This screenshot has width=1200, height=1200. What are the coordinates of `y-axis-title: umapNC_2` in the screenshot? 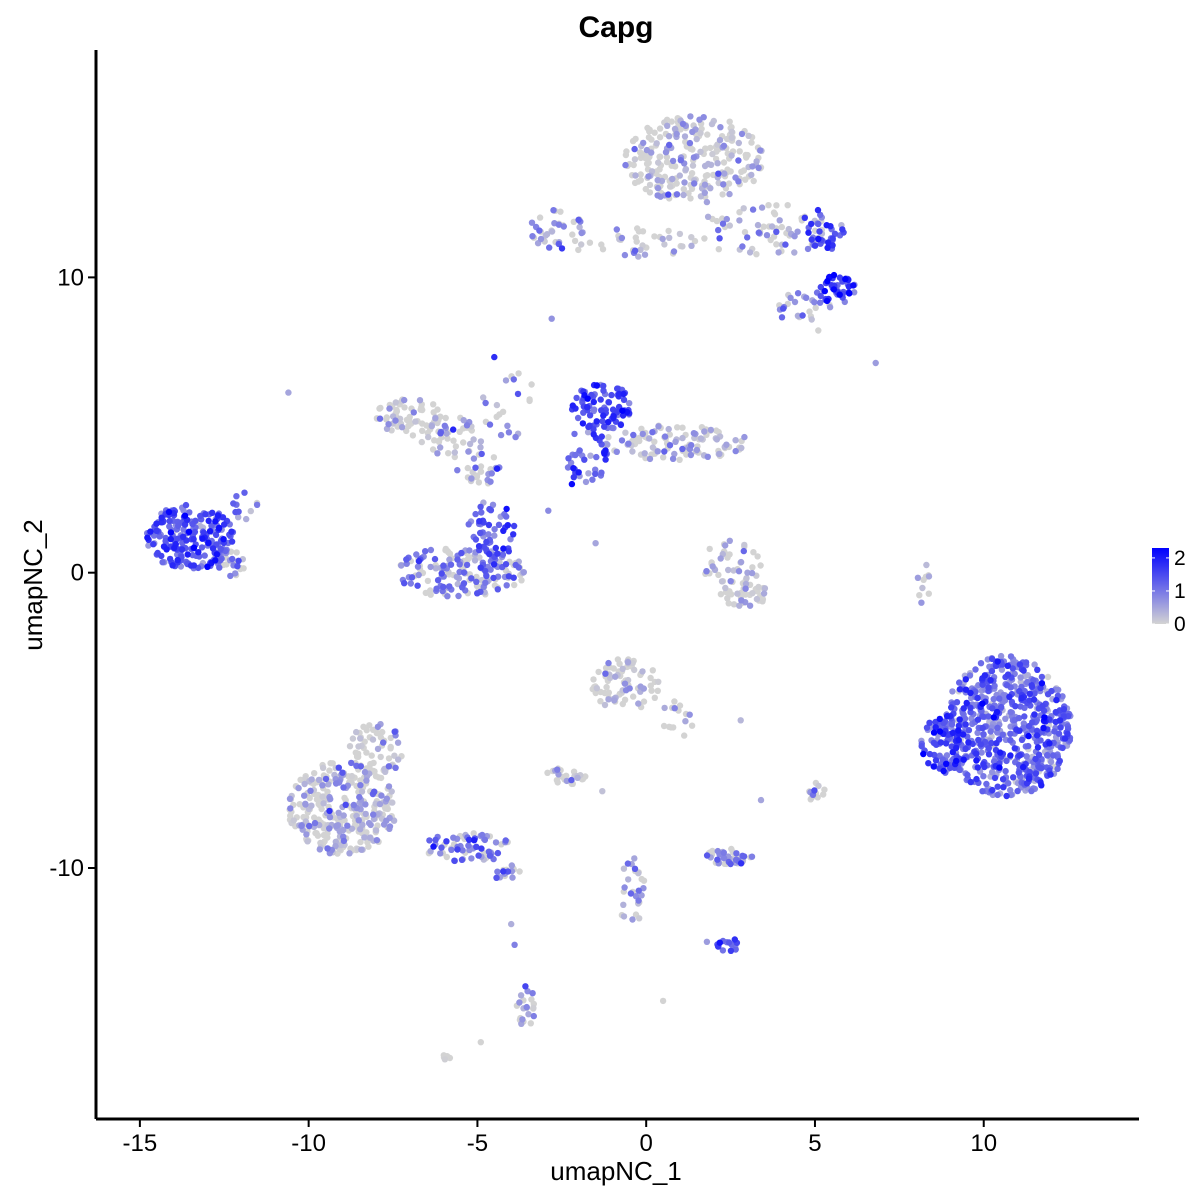 It's located at (33, 585).